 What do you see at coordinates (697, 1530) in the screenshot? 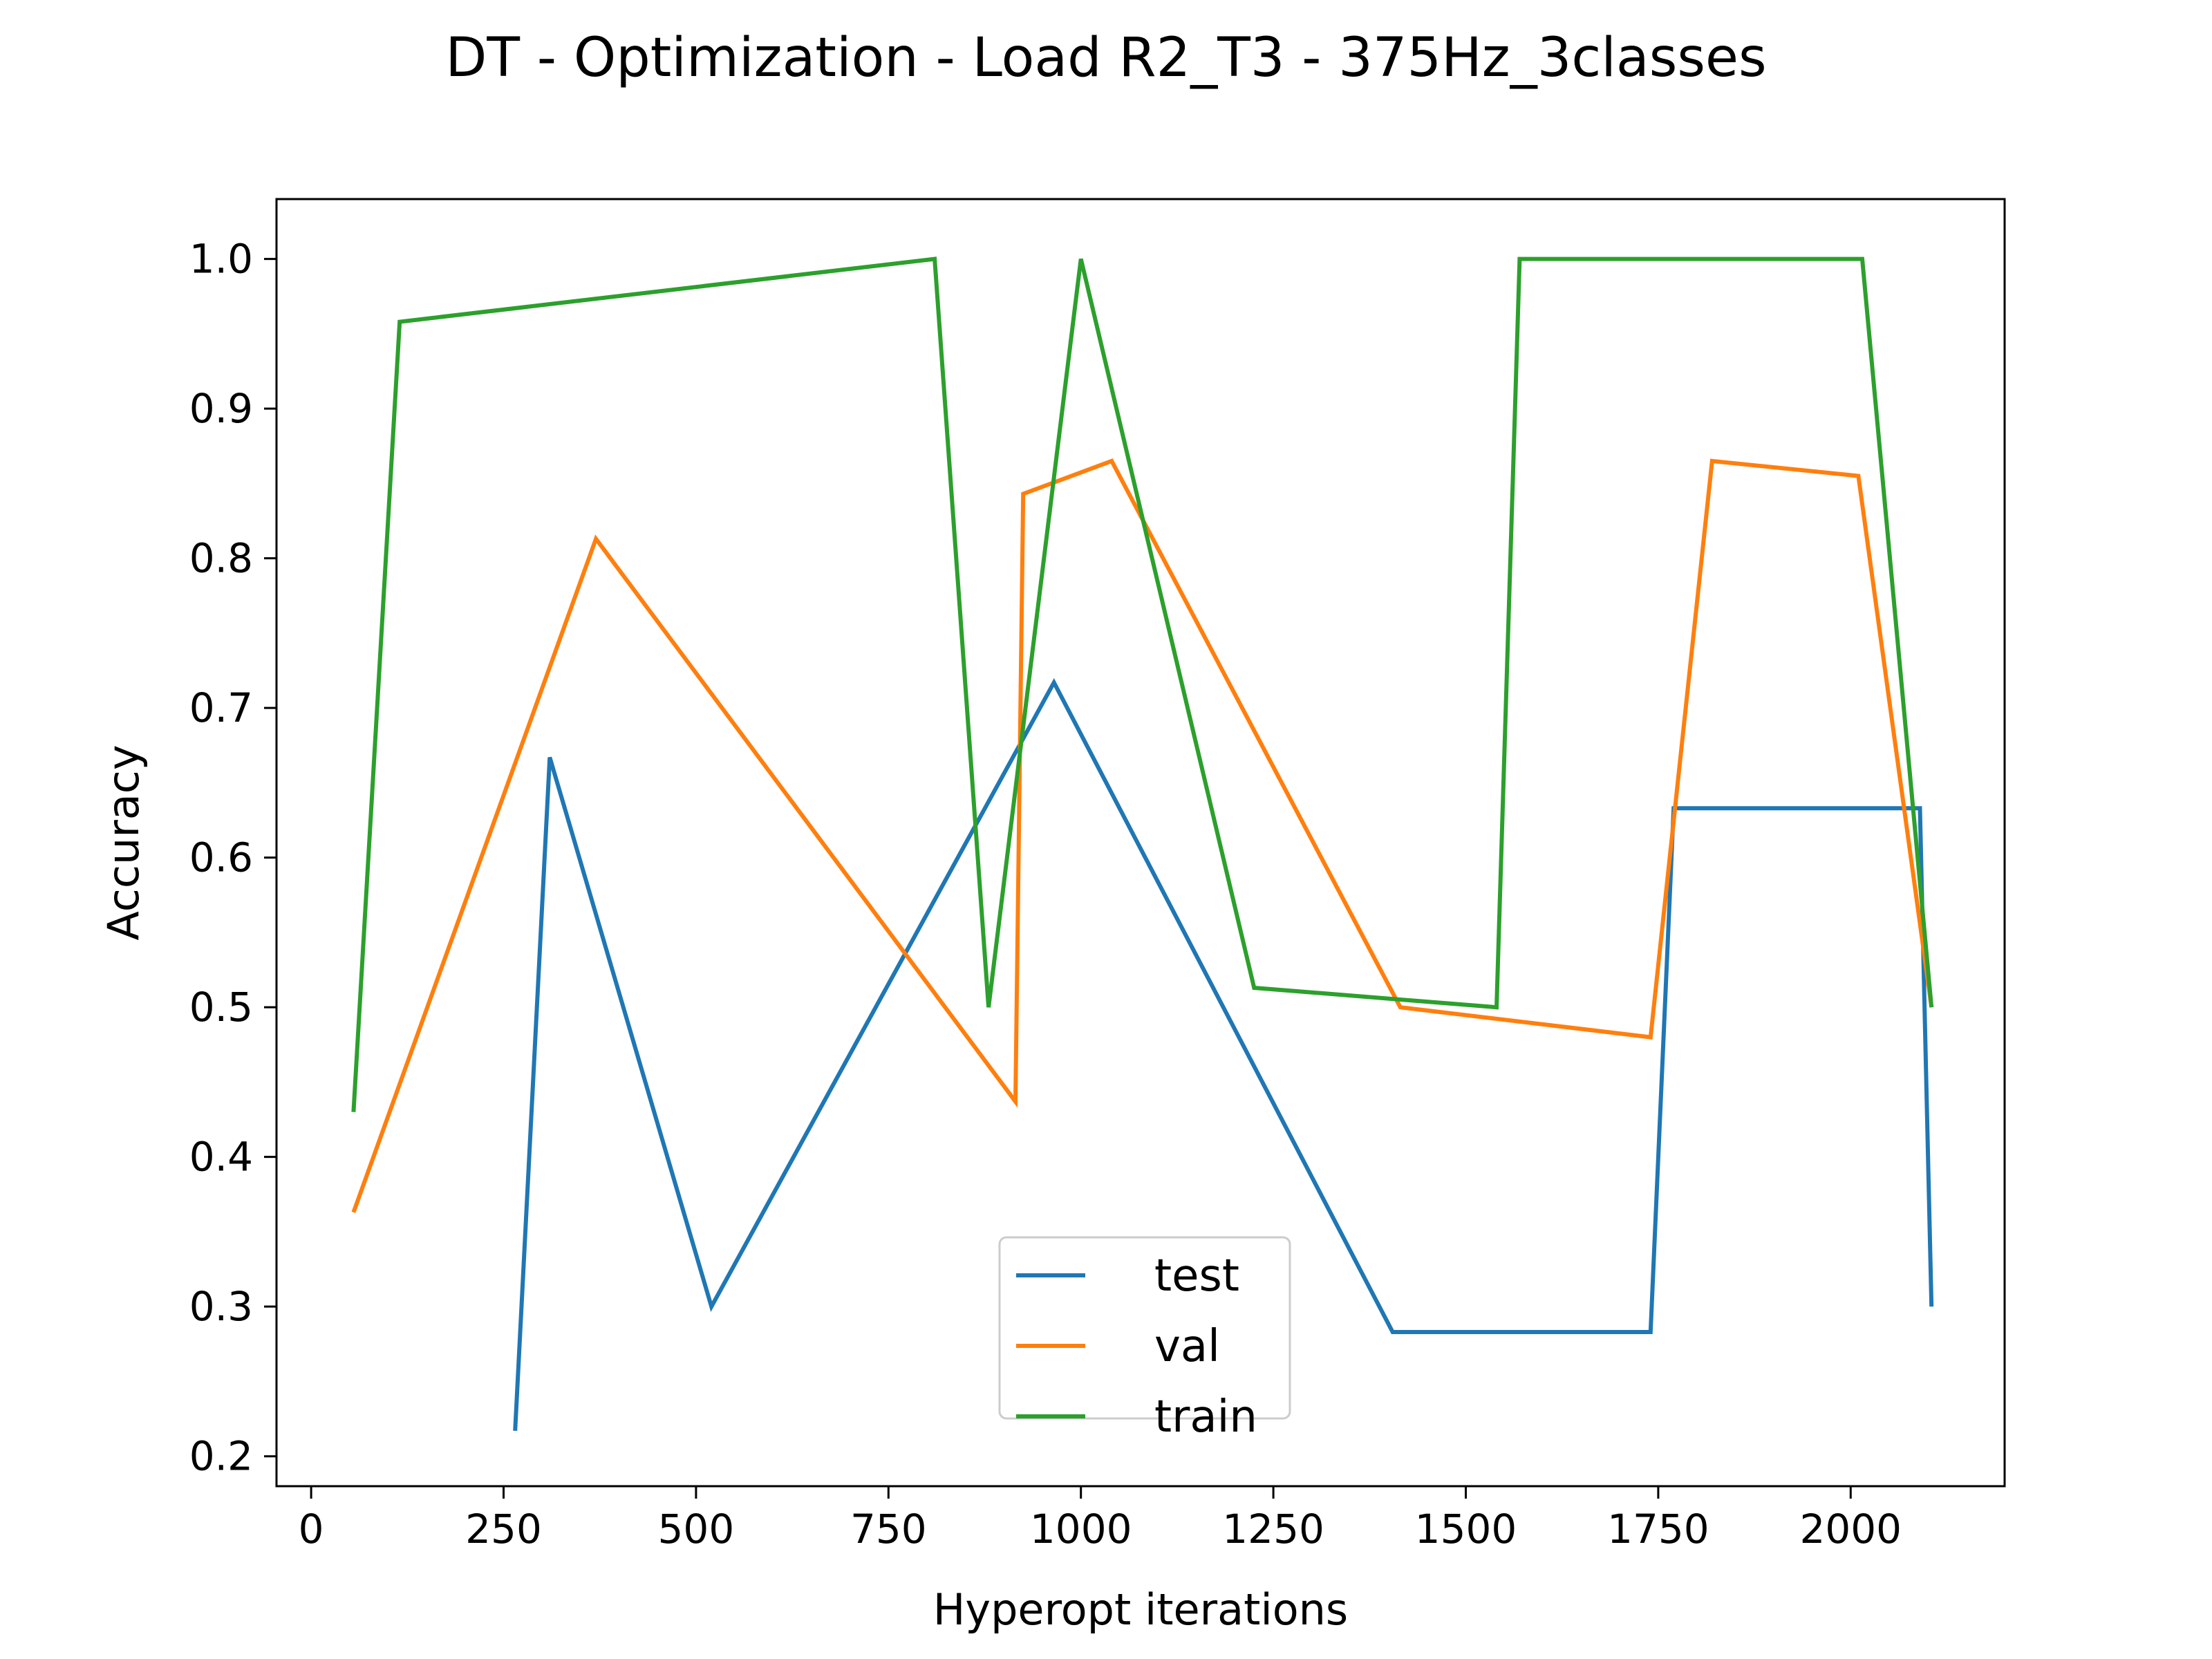
I see `x-tick-label: 500` at bounding box center [697, 1530].